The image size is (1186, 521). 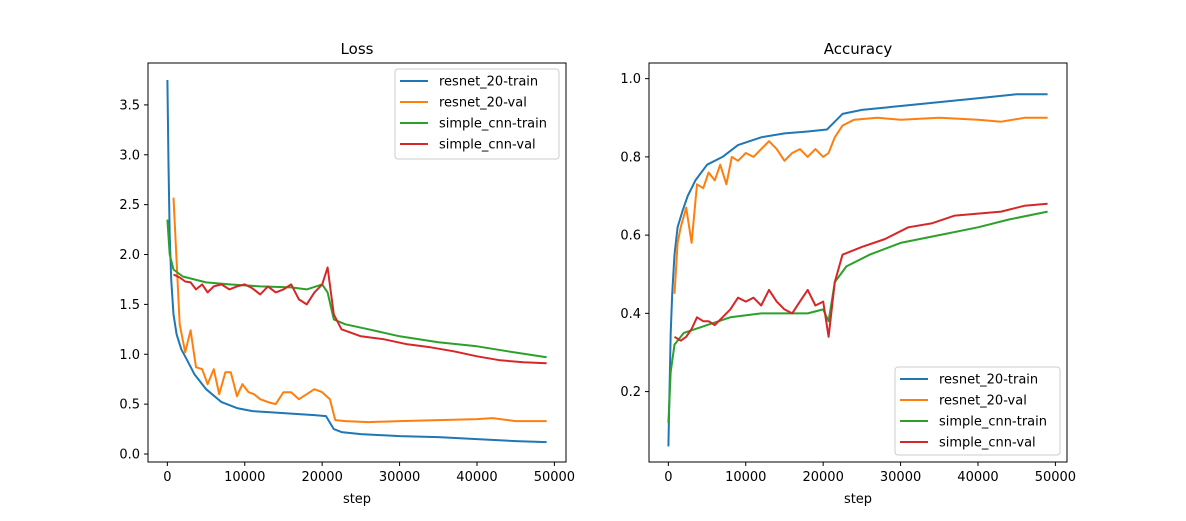 What do you see at coordinates (167, 477) in the screenshot?
I see `loss-x-tick-label: 0` at bounding box center [167, 477].